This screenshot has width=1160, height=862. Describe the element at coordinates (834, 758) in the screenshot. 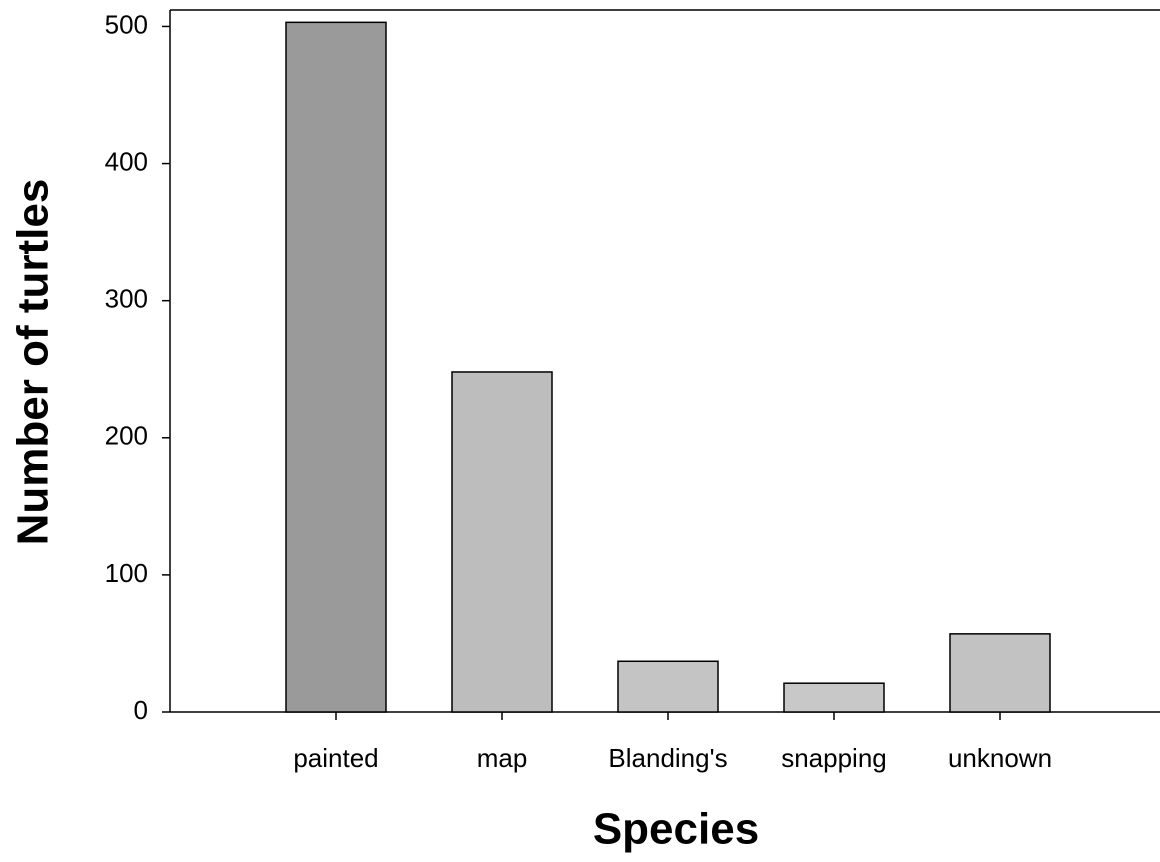

I see `x-tick-label: snapping` at that location.